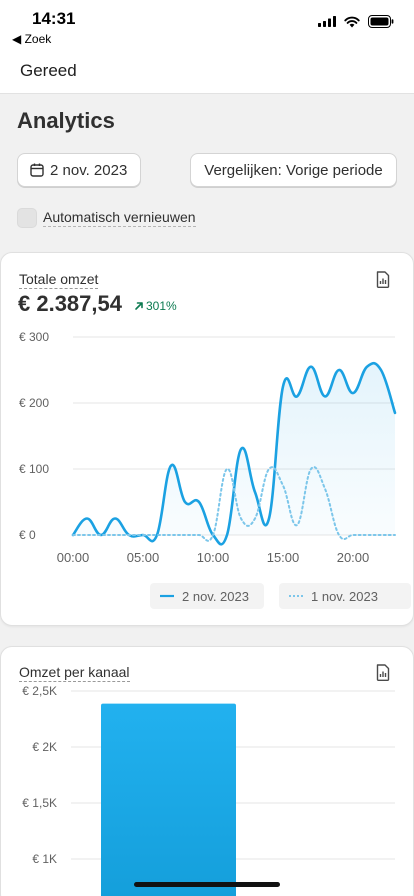 The image size is (414, 896). I want to click on date-picker-button: 2 nov. 2023, so click(79, 170).